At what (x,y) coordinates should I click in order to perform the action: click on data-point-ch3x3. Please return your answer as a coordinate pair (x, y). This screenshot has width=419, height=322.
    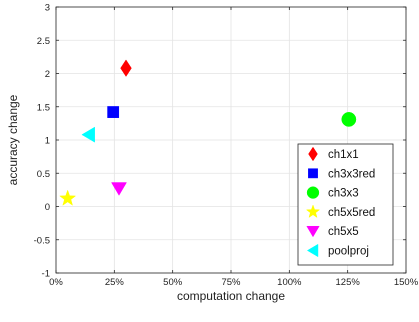
    Looking at the image, I should click on (349, 119).